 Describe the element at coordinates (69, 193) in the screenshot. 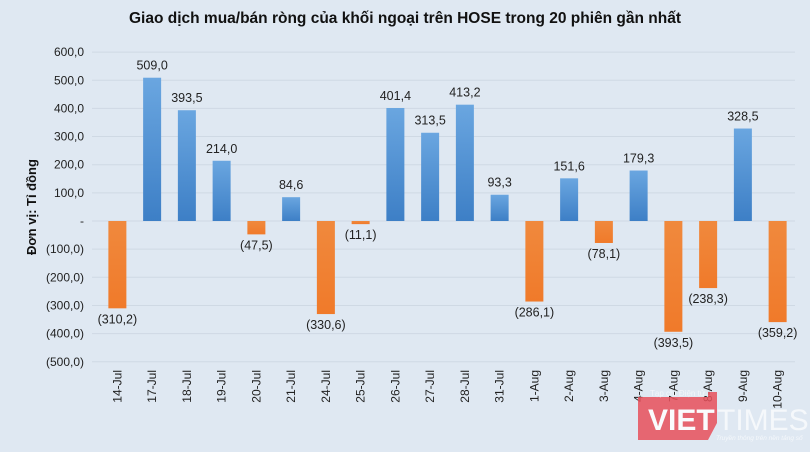

I see `y-tick-label: 100,0` at that location.